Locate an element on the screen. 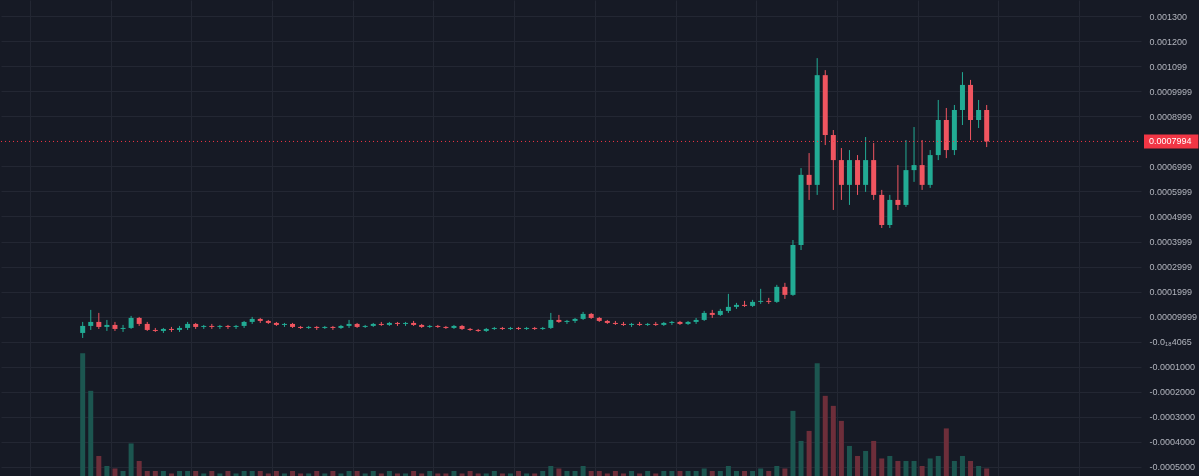  y-tick-label: -0.0001000 is located at coordinates (1172, 367).